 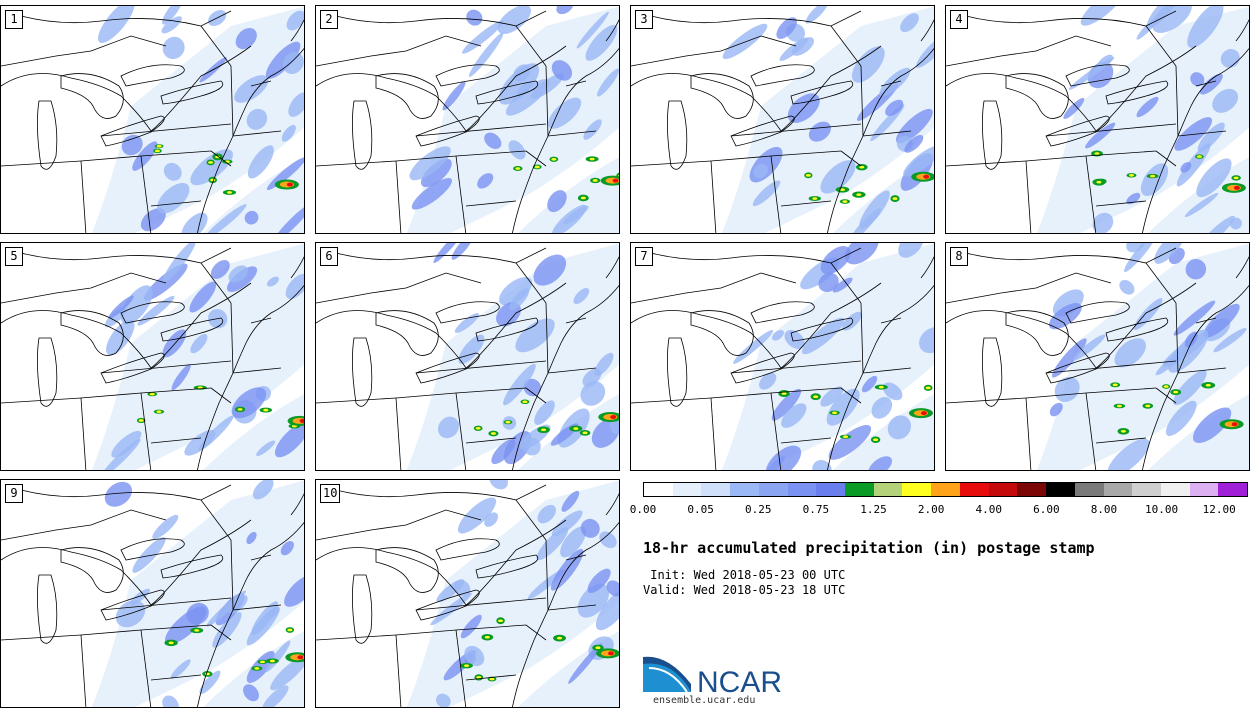 What do you see at coordinates (758, 509) in the screenshot?
I see `colorbar-tick-label: 0.25` at bounding box center [758, 509].